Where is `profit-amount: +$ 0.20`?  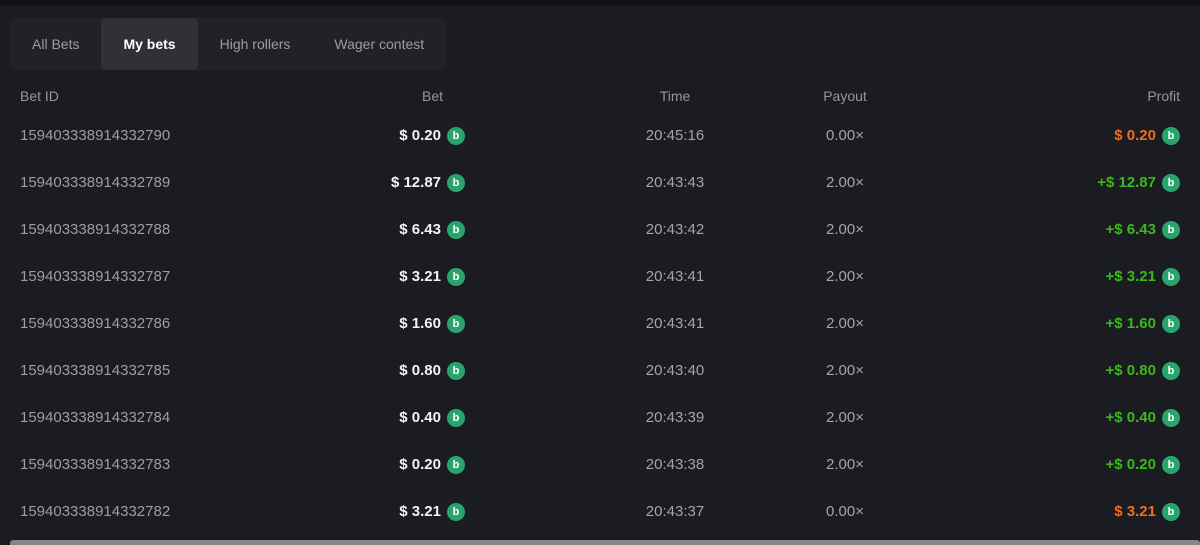 profit-amount: +$ 0.20 is located at coordinates (1130, 464).